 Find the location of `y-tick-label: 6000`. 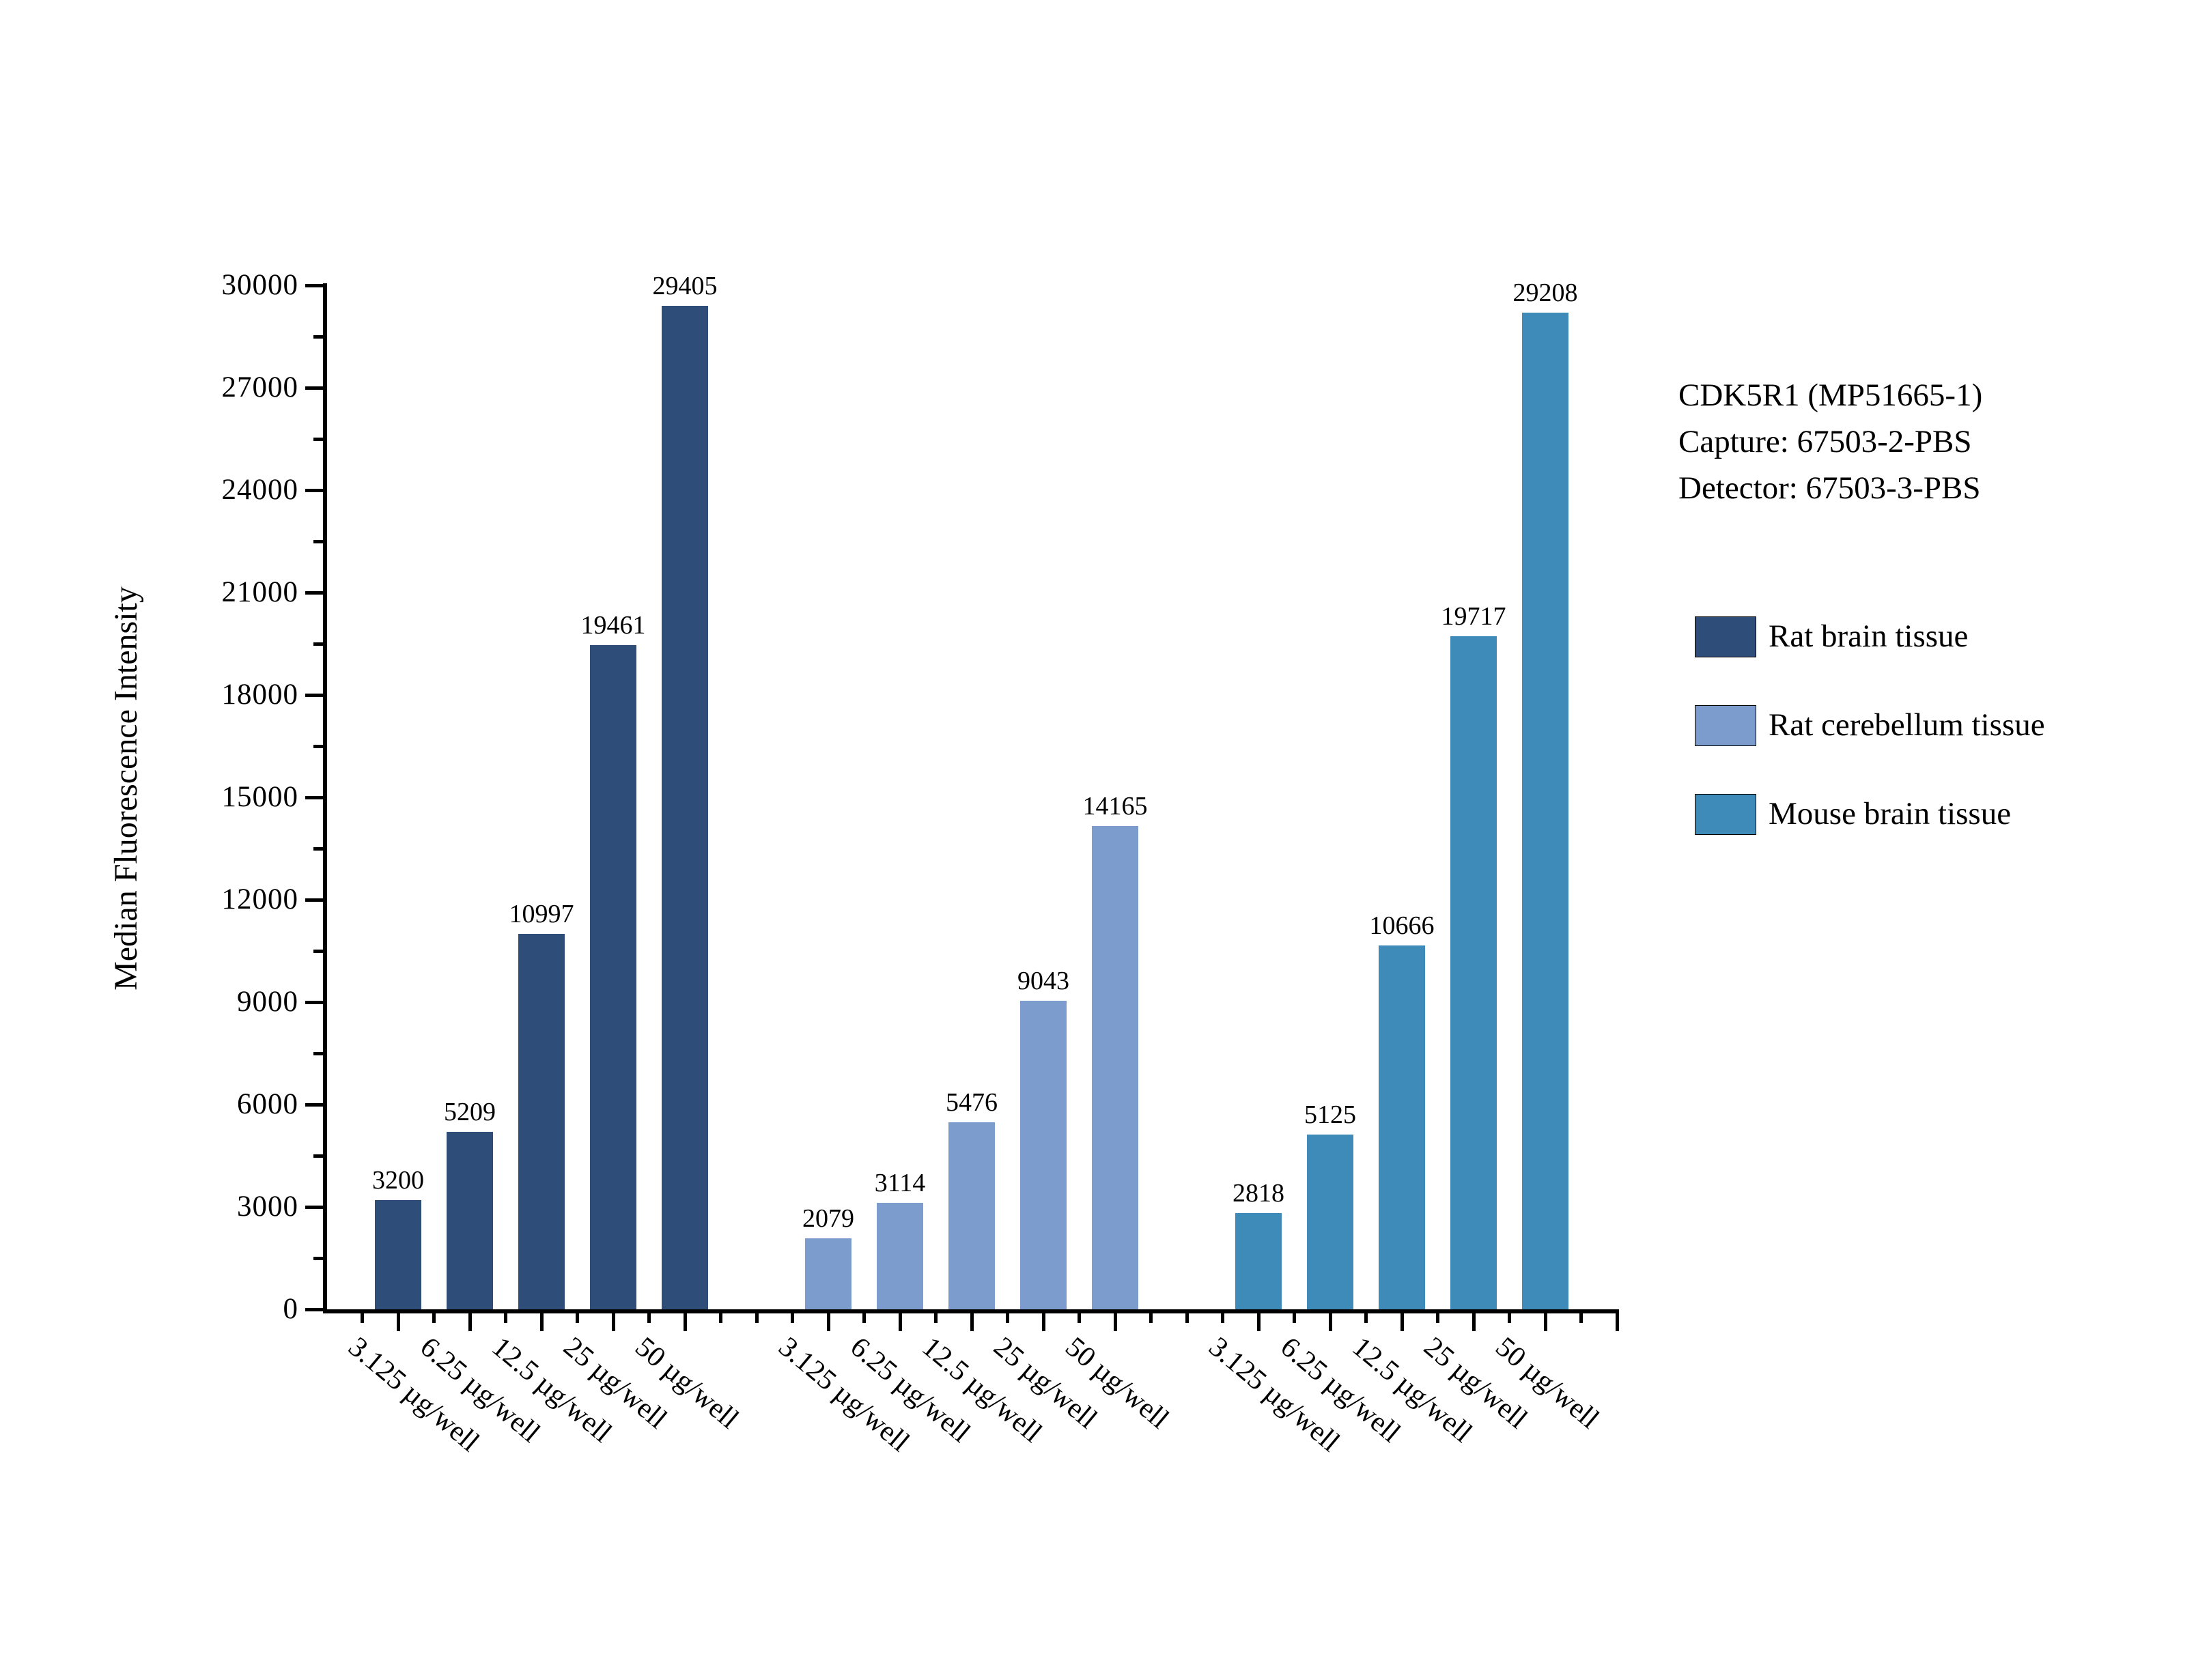

y-tick-label: 6000 is located at coordinates (267, 1104).